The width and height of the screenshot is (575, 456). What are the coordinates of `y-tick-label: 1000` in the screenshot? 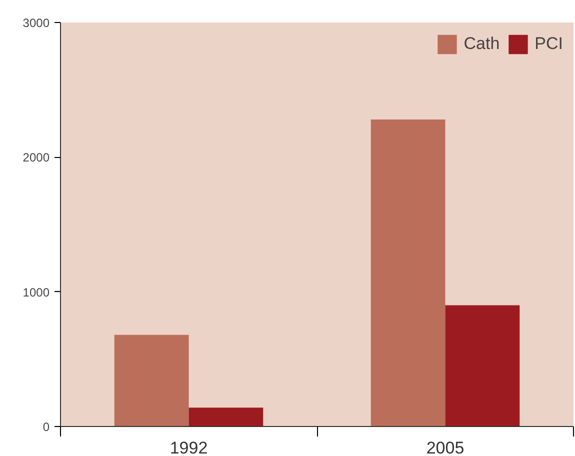 It's located at (36, 292).